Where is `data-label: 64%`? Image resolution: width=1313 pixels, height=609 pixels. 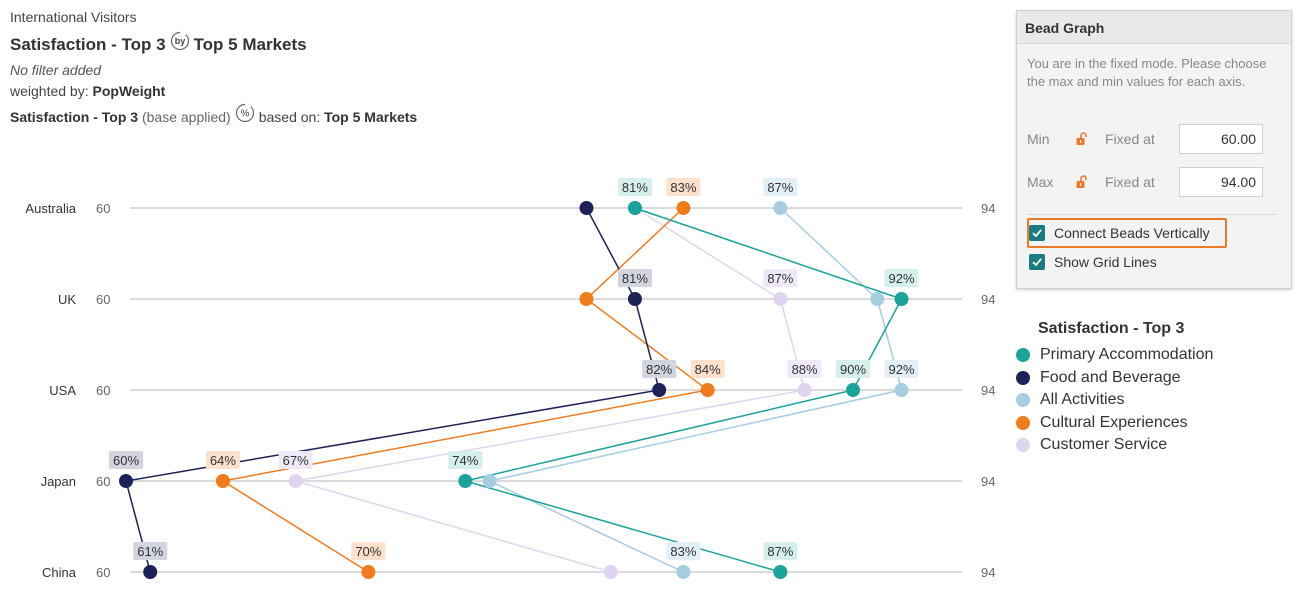 data-label: 64% is located at coordinates (223, 460).